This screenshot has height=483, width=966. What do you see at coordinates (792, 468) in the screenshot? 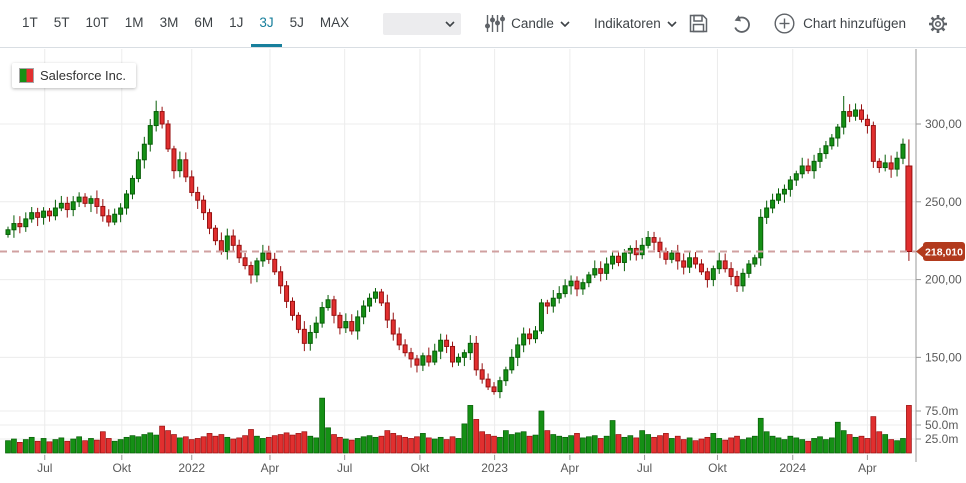
I see `svg-text: 2024` at bounding box center [792, 468].